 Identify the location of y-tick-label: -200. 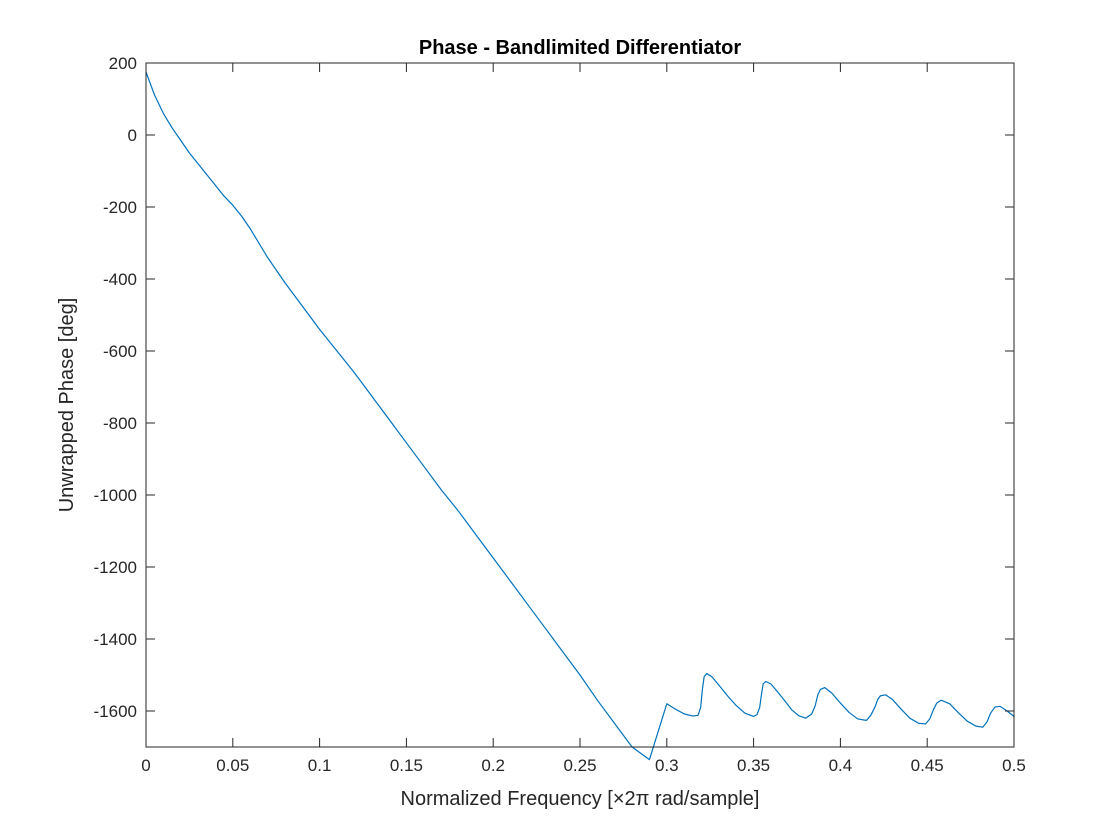
(120, 207).